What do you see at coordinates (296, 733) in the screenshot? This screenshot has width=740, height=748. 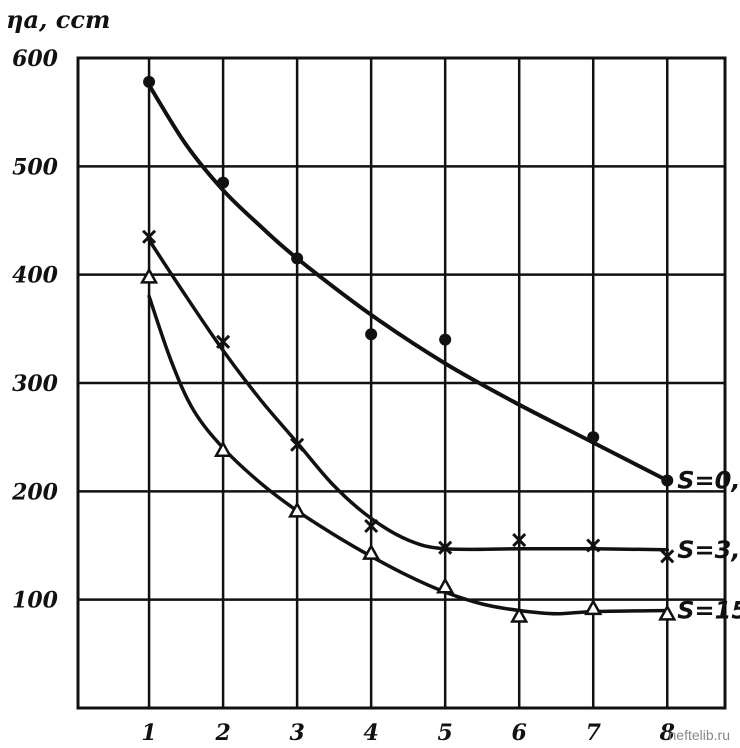 I see `x-tick-label: 3` at bounding box center [296, 733].